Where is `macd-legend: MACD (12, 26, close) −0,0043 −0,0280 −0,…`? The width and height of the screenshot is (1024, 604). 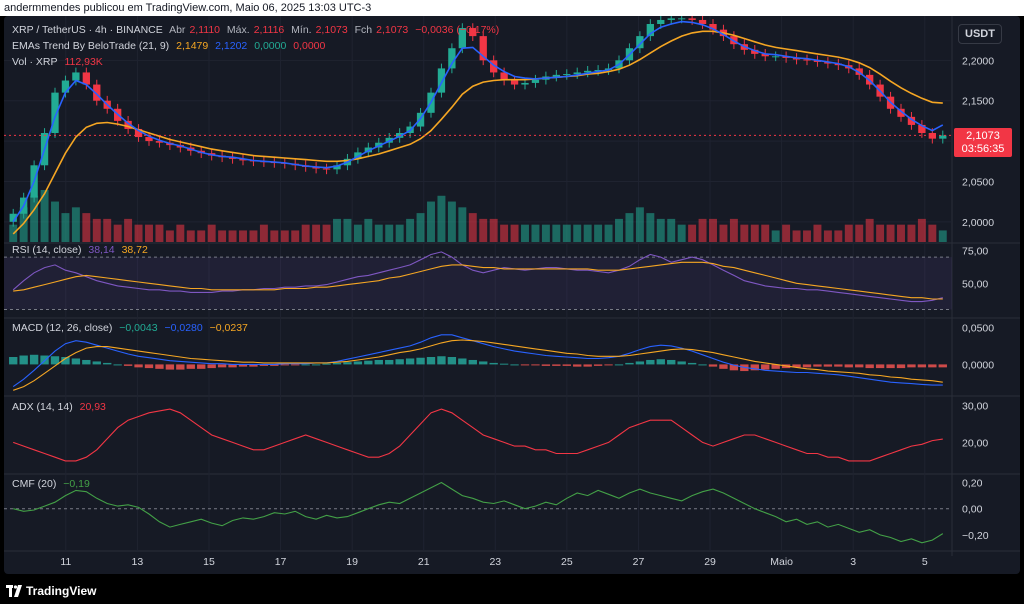
macd-legend: MACD (12, 26, close) −0,0043 −0,0280 −0,… is located at coordinates (132, 328).